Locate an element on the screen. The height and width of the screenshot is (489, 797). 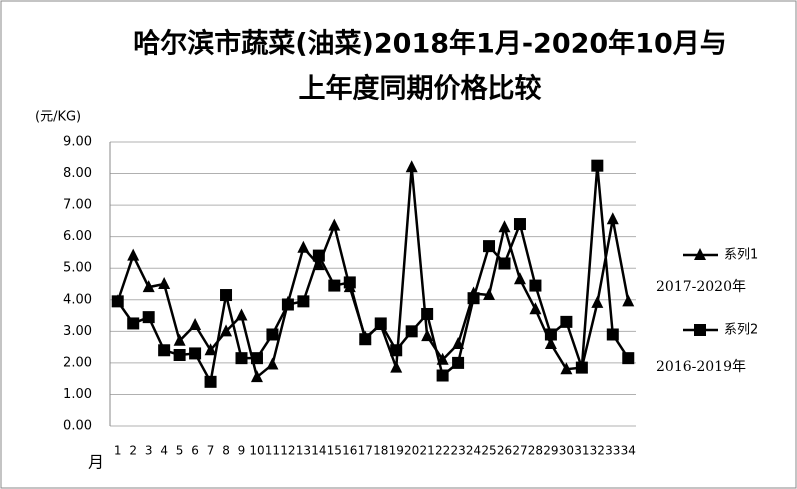
y-tick-label: 0.00 is located at coordinates (77, 426).